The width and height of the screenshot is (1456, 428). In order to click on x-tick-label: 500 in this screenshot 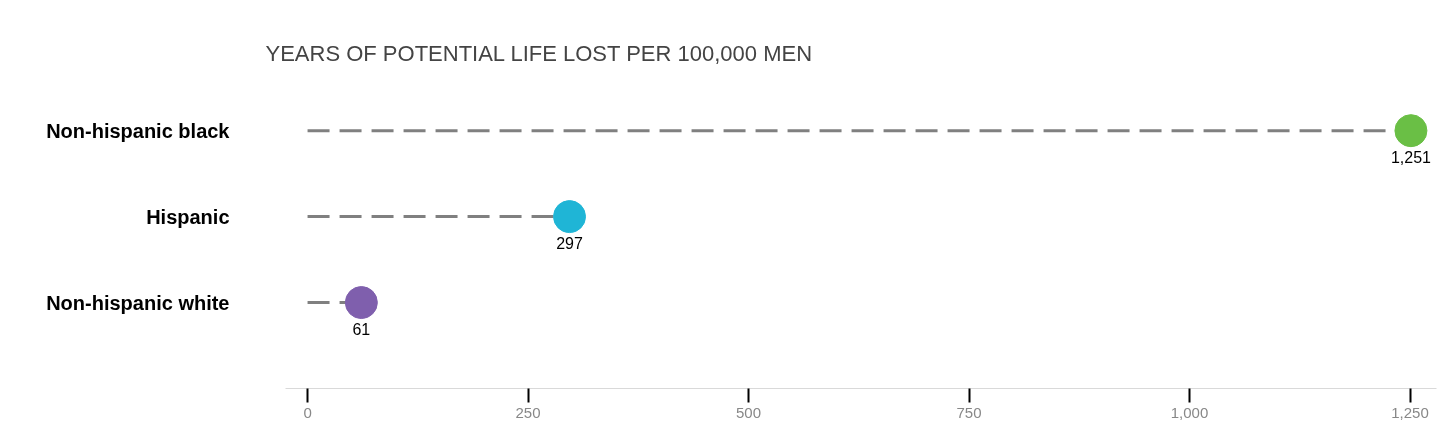, I will do `click(749, 412)`.